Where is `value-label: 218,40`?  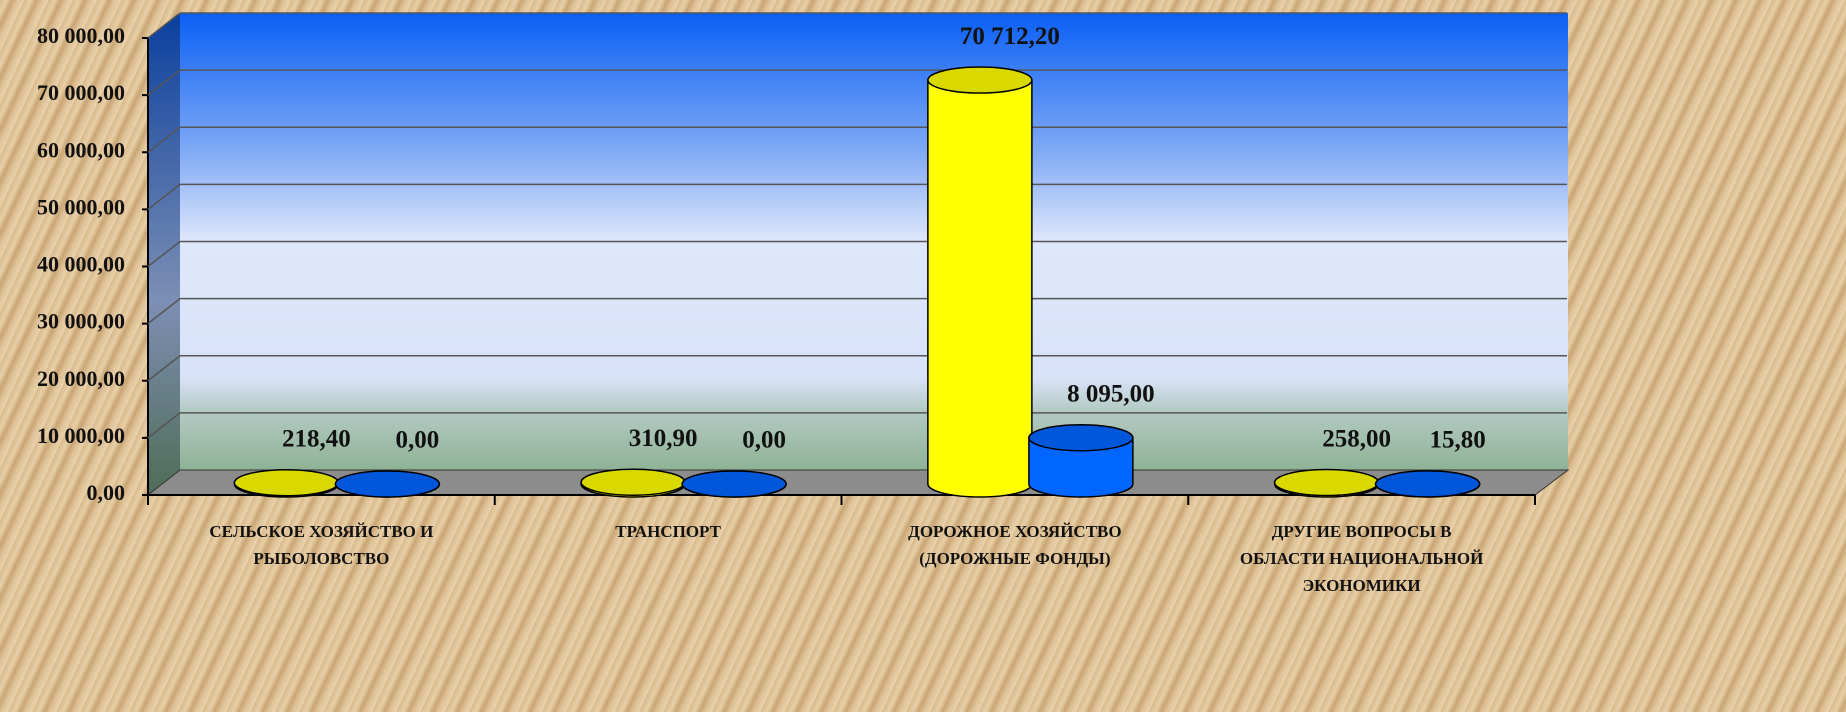 value-label: 218,40 is located at coordinates (316, 438).